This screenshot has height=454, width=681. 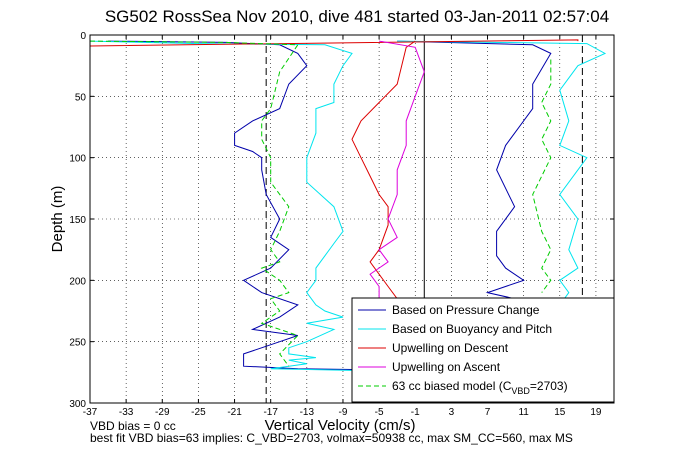 I want to click on x-tick-label: 11, so click(x=523, y=412).